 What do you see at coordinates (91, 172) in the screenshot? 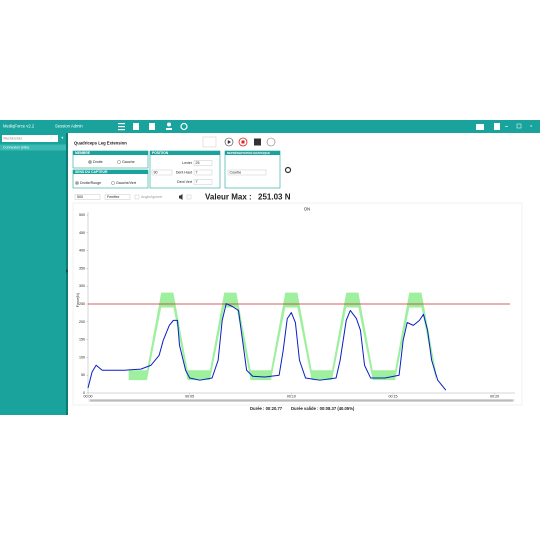
I see `panel-title: SENS DU CAPTEUR` at bounding box center [91, 172].